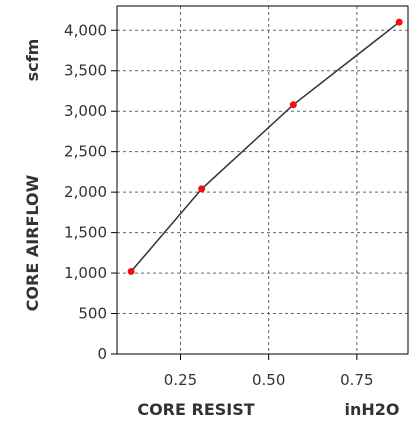 The height and width of the screenshot is (421, 410). I want to click on y-tick-label: 2,000, so click(85, 192).